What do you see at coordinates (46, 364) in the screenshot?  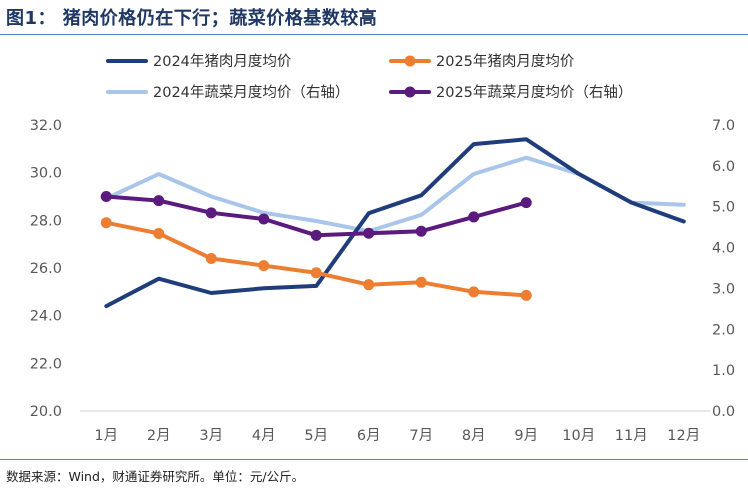 I see `left-tick-label: 22.0` at bounding box center [46, 364].